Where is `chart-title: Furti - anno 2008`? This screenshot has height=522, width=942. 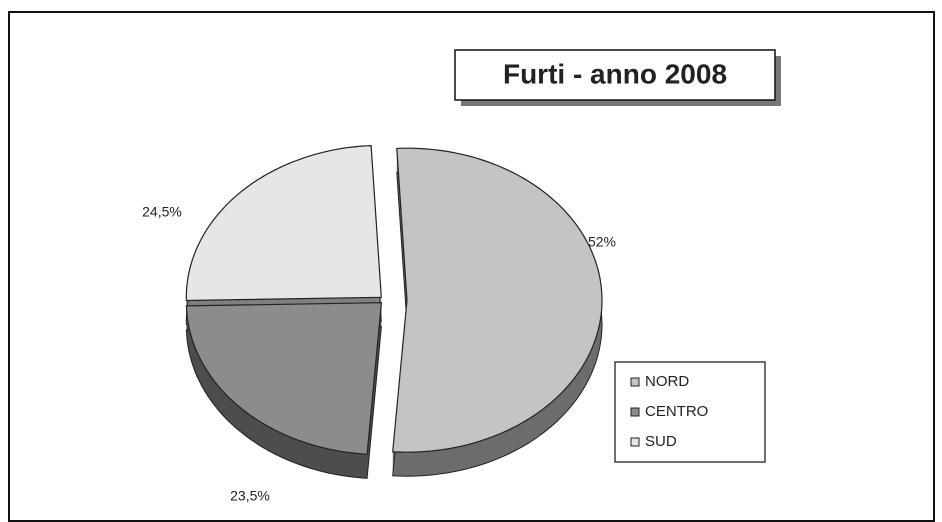 chart-title: Furti - anno 2008 is located at coordinates (615, 73).